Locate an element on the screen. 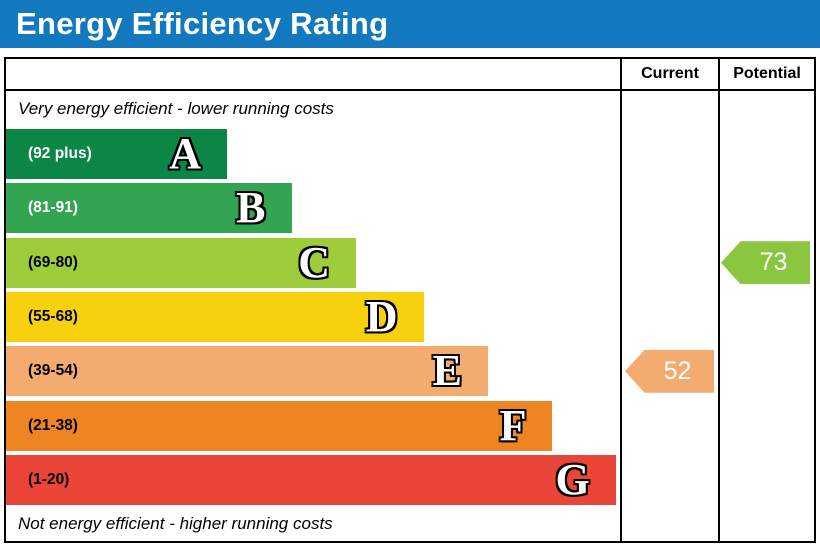 The image size is (820, 547). band-row-e: (39-54) E is located at coordinates (313, 371).